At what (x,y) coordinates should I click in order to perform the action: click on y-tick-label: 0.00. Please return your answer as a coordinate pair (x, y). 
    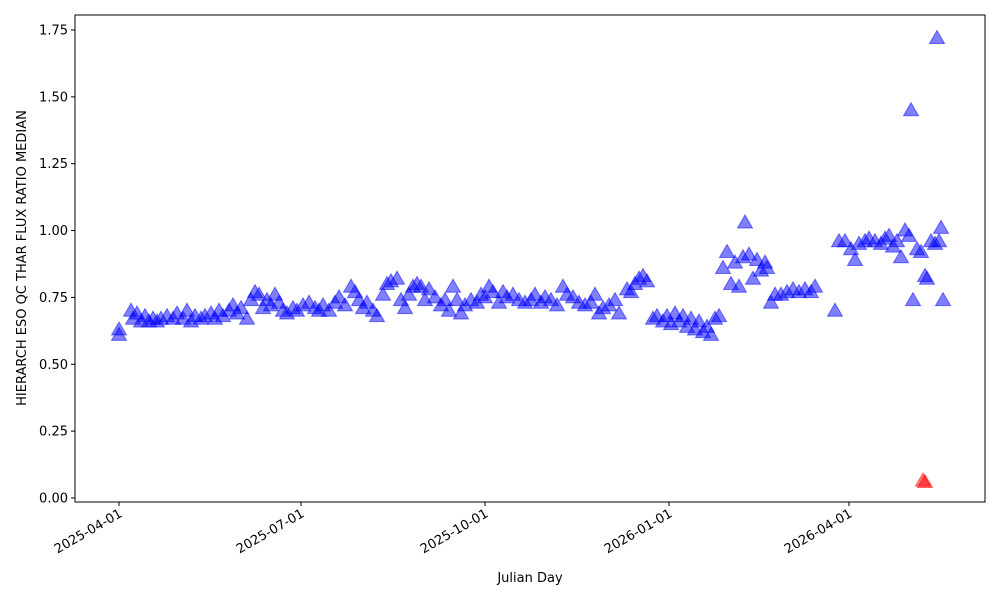
    Looking at the image, I should click on (53, 498).